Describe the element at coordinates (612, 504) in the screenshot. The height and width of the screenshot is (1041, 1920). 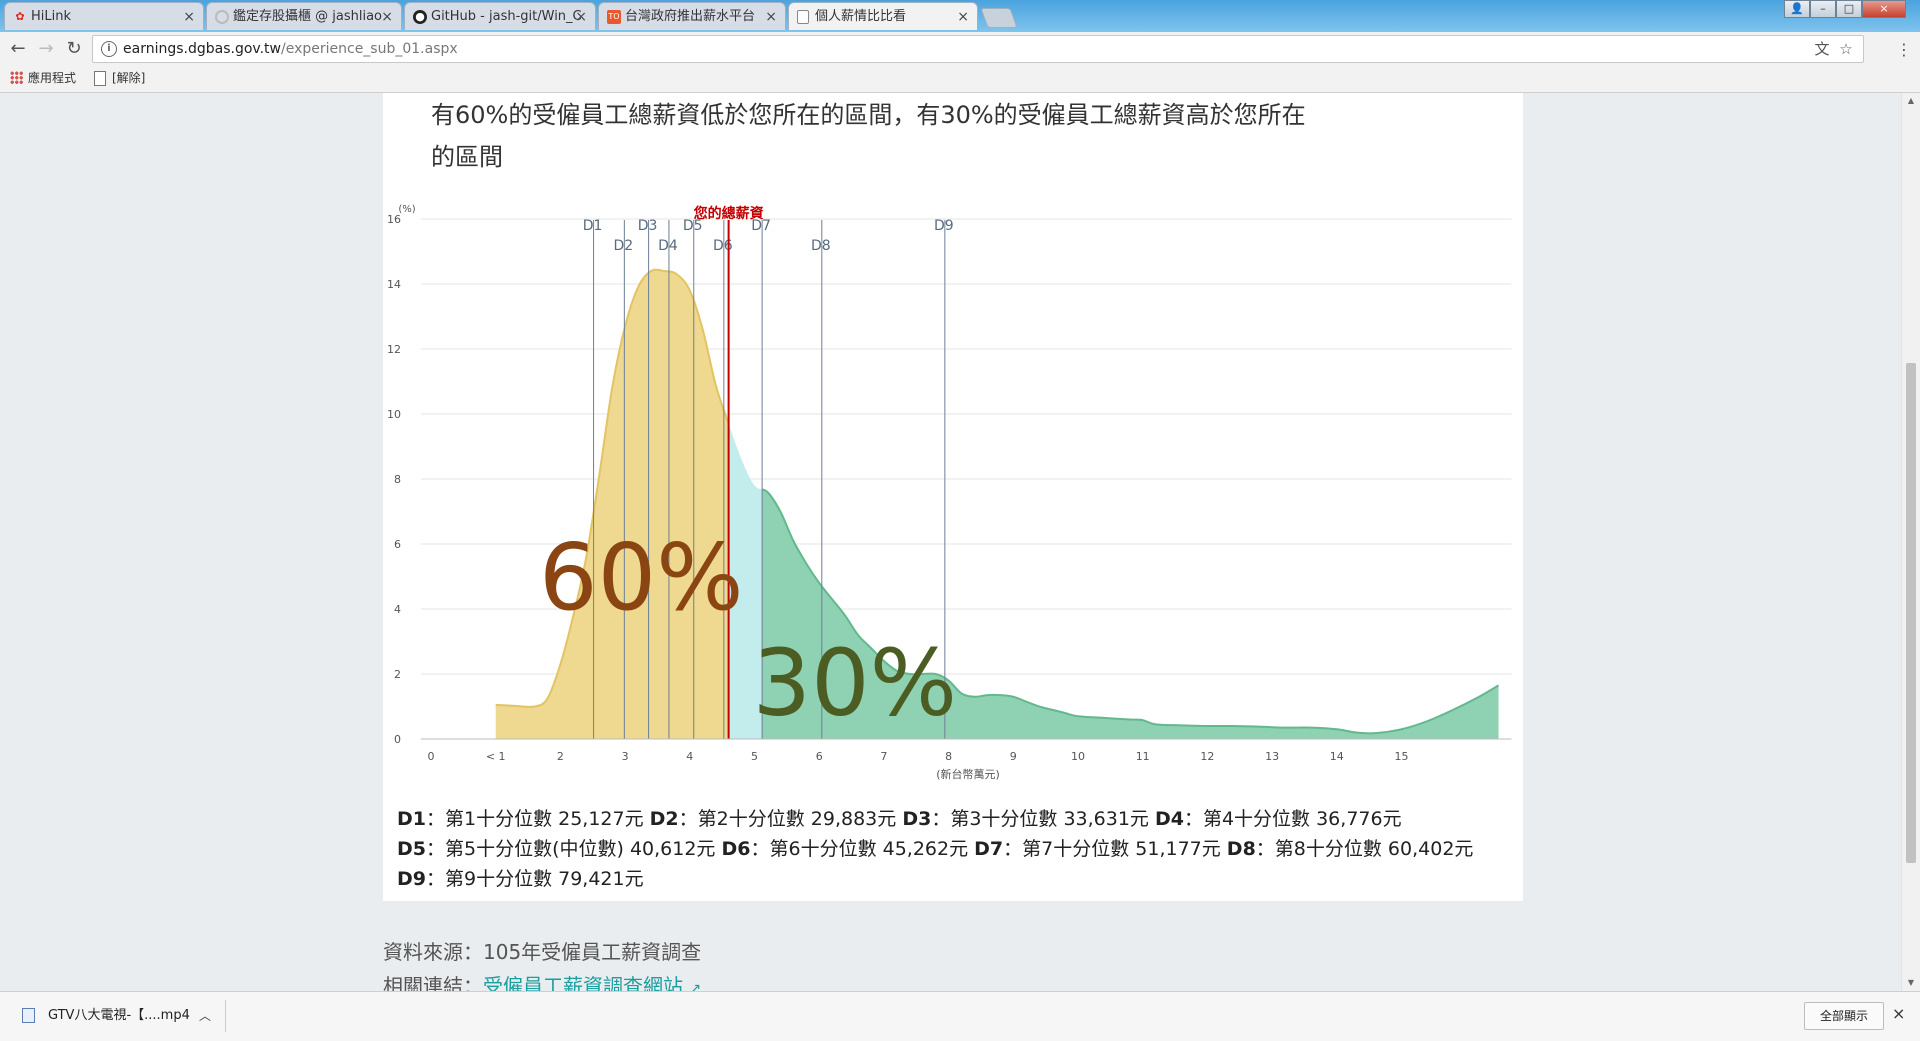
I see `below-area` at that location.